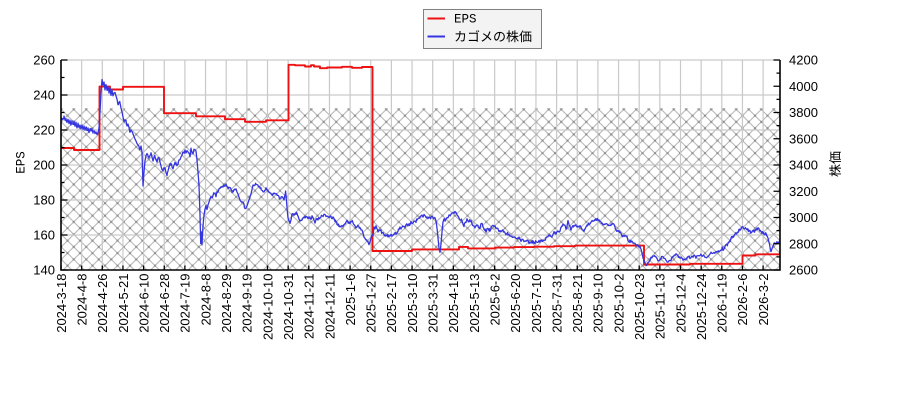 The width and height of the screenshot is (900, 400). What do you see at coordinates (556, 303) in the screenshot?
I see `svg-text: 2025-7-31` at bounding box center [556, 303].